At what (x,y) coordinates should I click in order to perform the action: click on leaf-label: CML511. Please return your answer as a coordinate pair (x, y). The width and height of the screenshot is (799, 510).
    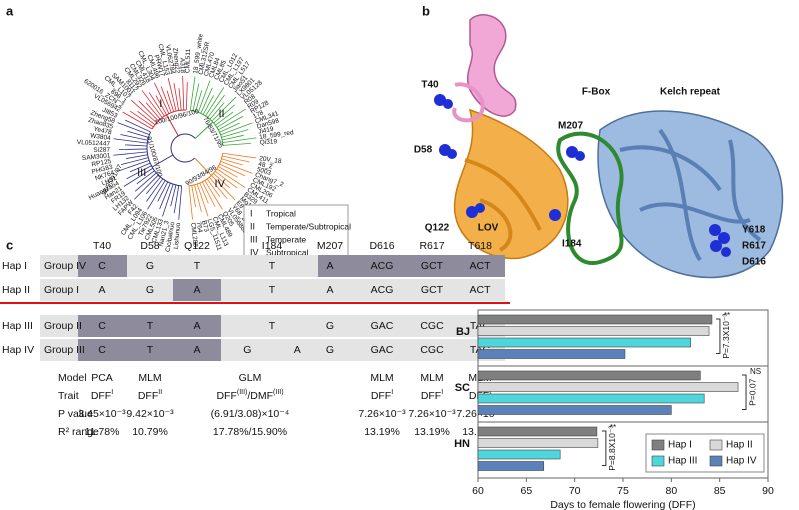
    Looking at the image, I should click on (188, 60).